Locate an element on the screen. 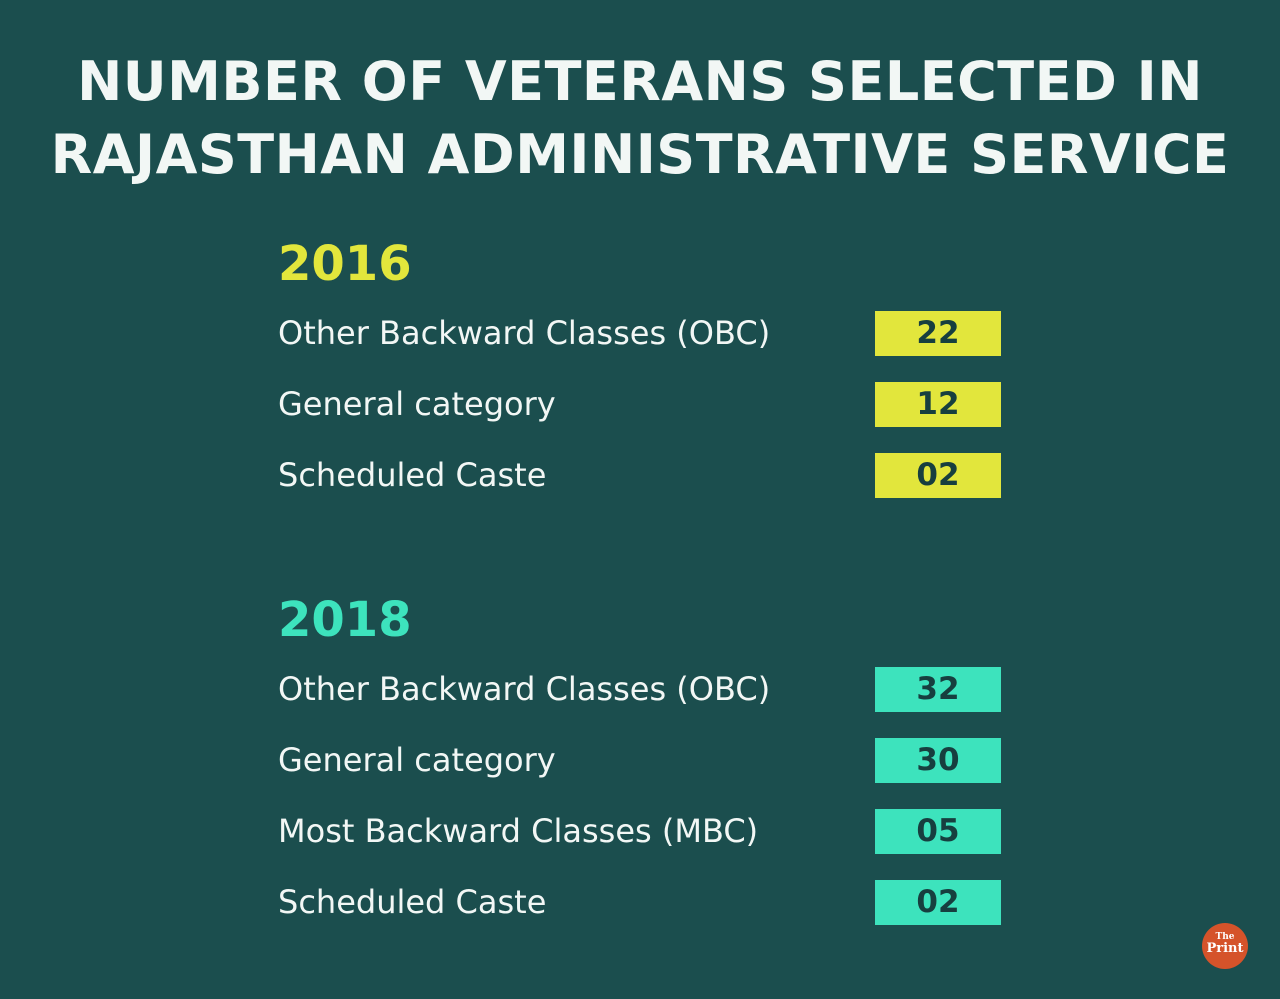  logo-text-print: Print is located at coordinates (1225, 948).